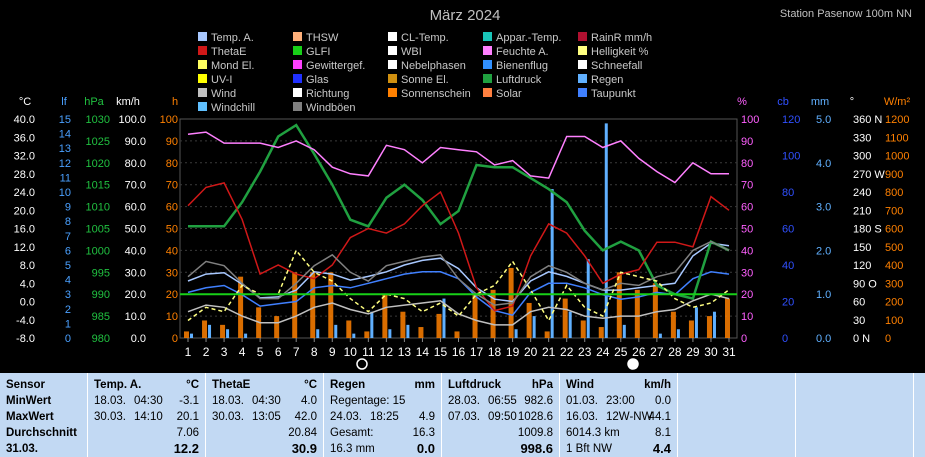 This screenshot has width=925, height=457. Describe the element at coordinates (585, 352) in the screenshot. I see `x-tick-label: 23` at that location.